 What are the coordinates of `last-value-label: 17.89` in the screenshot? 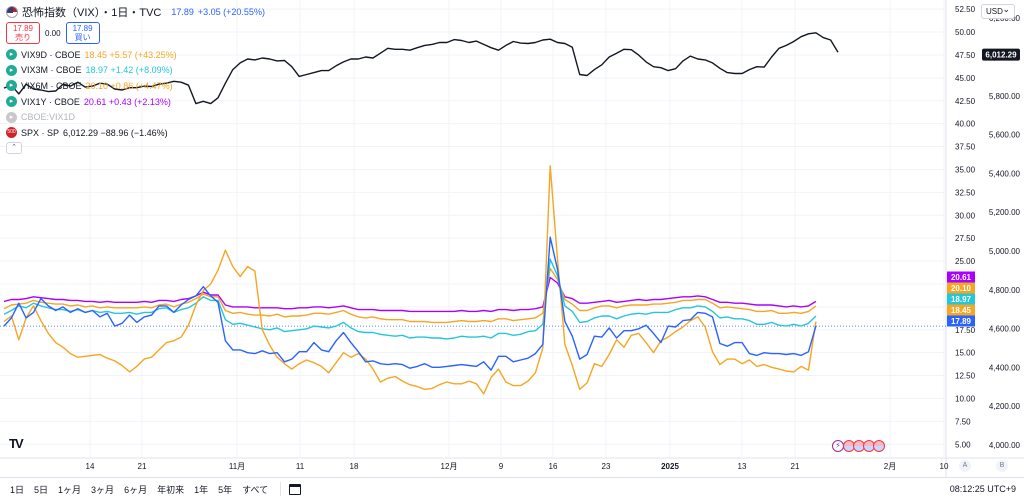 It's located at (961, 321).